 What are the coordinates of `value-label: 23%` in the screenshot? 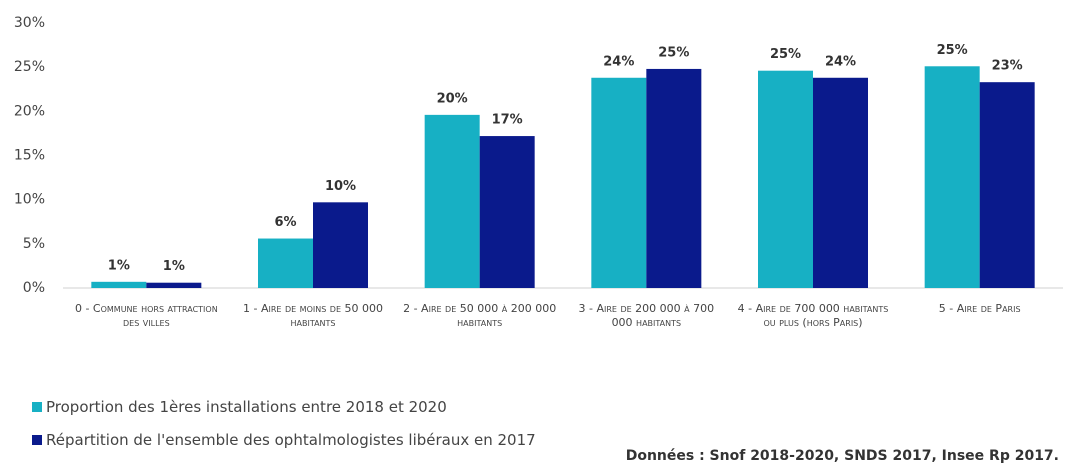 It's located at (1007, 66).